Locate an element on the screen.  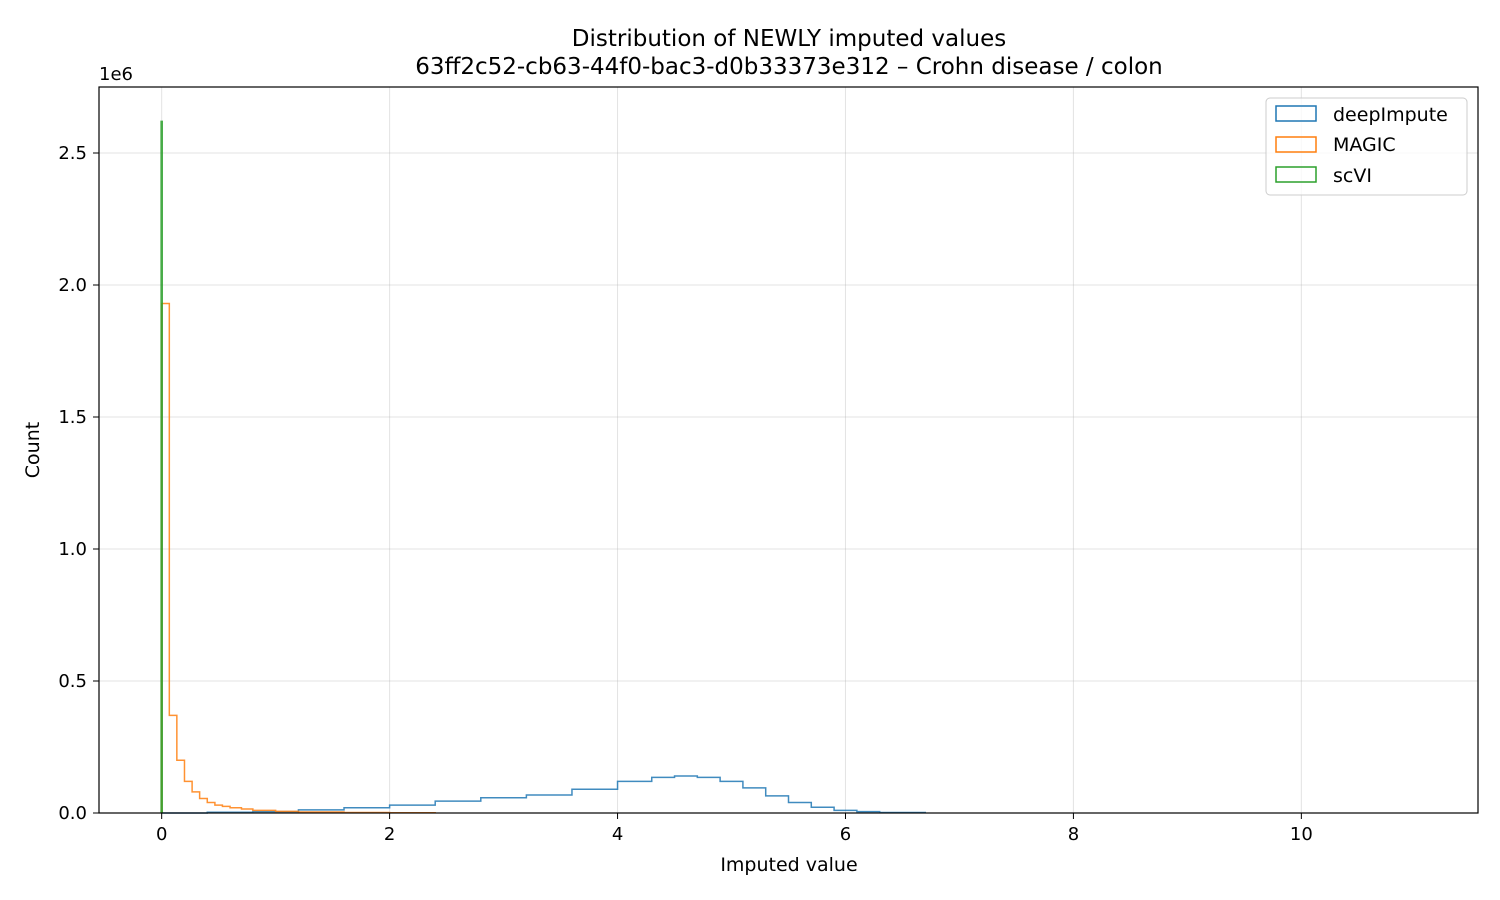
x-axis-title: Imputed value is located at coordinates (788, 865).